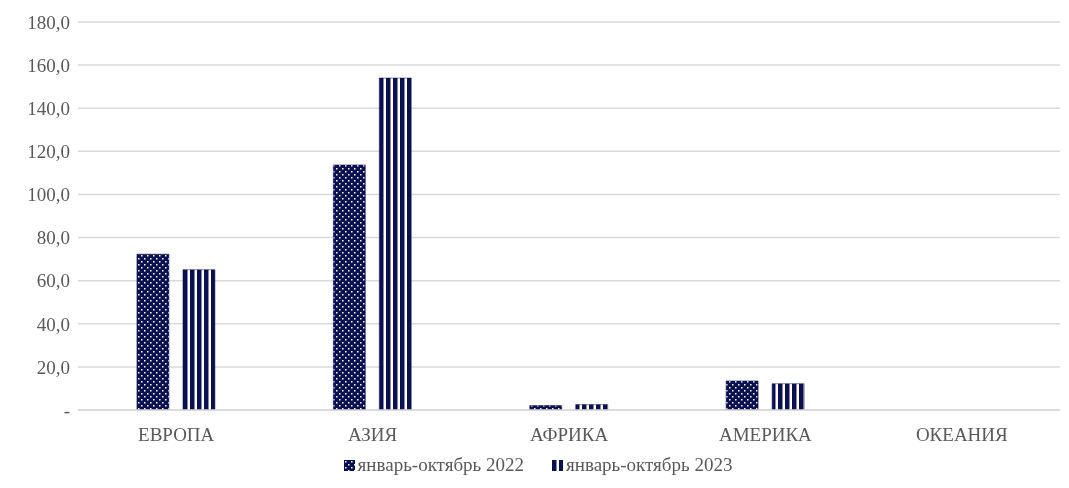 The image size is (1069, 488). I want to click on y-tick-label: 60,0, so click(53, 281).